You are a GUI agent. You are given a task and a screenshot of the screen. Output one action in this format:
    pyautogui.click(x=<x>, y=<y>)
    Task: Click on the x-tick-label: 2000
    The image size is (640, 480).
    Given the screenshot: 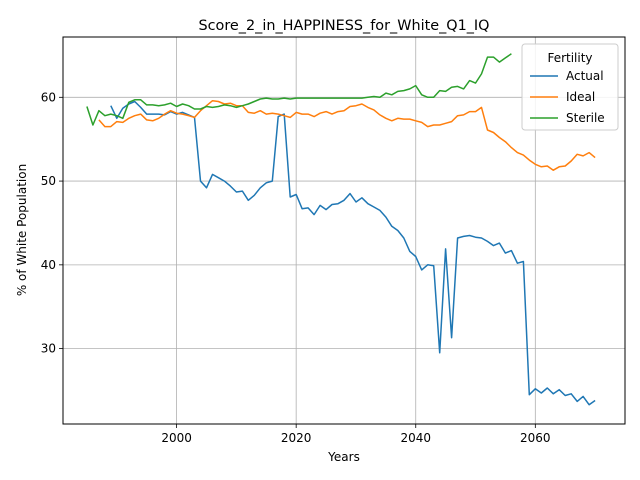 What is the action you would take?
    pyautogui.click(x=176, y=438)
    